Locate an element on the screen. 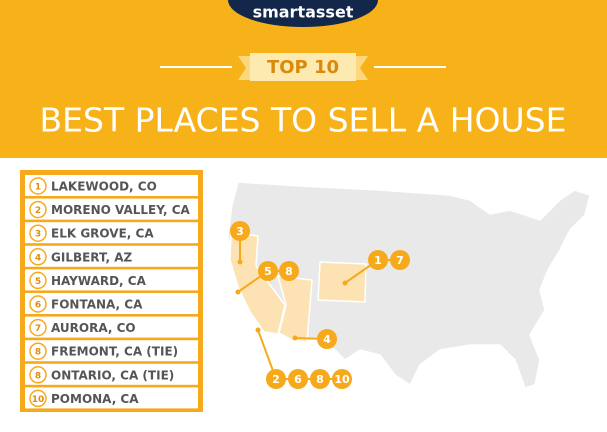  place-name: FREMONT, CA (TIE) is located at coordinates (114, 352).